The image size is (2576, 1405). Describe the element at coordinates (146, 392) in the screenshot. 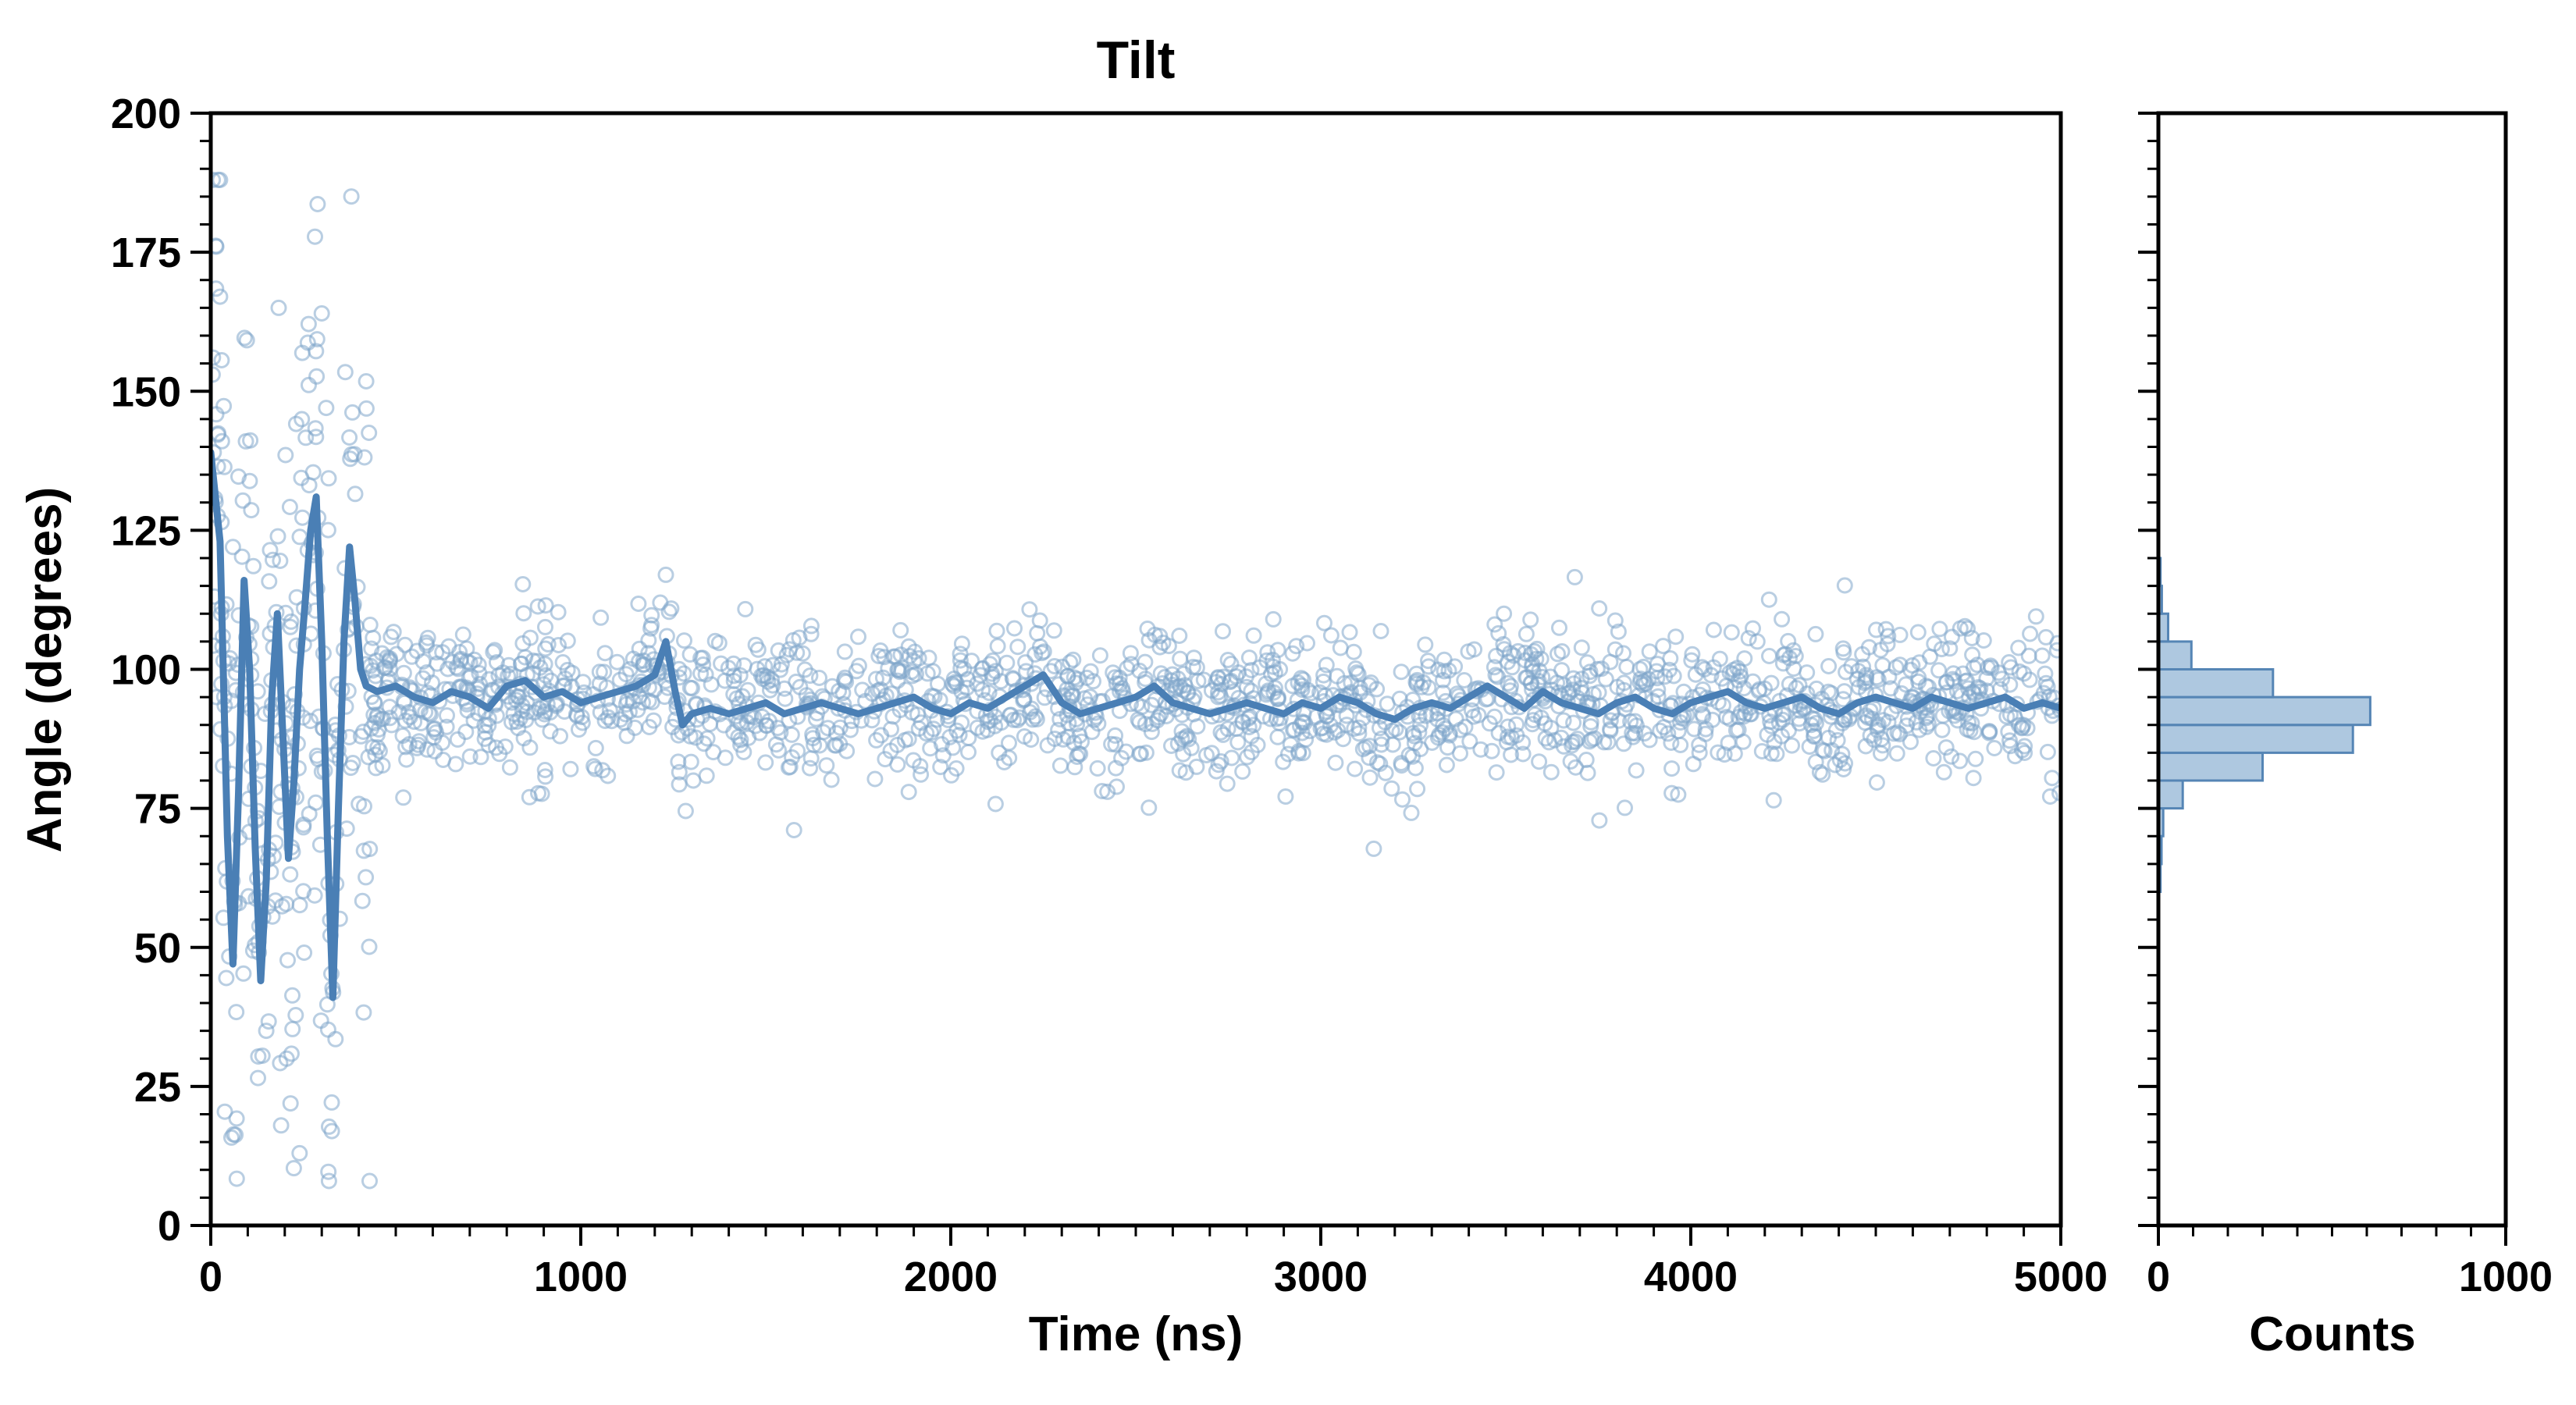

I see `y-tick-label: 150` at that location.